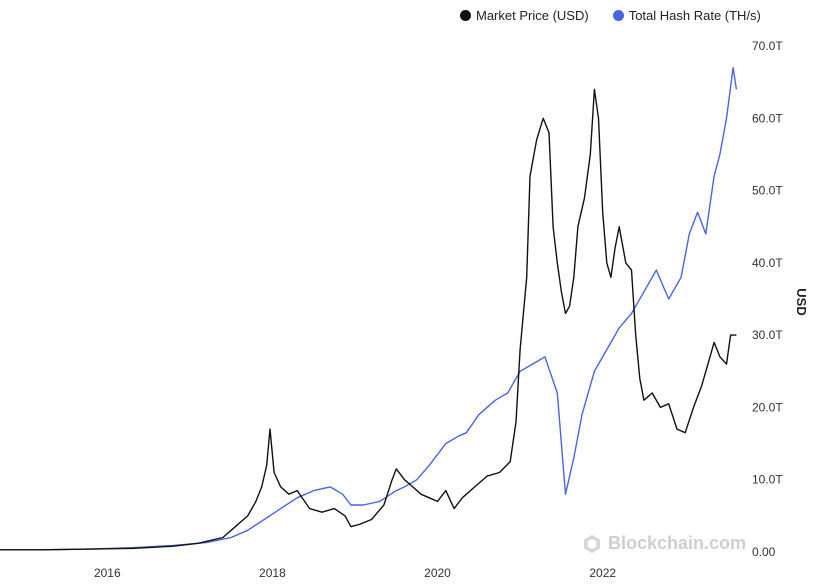 The height and width of the screenshot is (585, 816). Describe the element at coordinates (764, 552) in the screenshot. I see `y-tick-label: 0.00` at that location.